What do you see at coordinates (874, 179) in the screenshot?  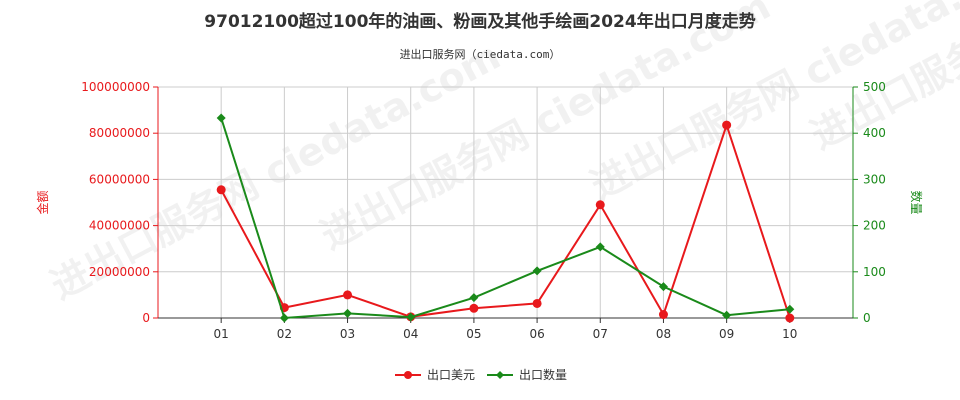 I see `y-tick-right-label: 300` at bounding box center [874, 179].